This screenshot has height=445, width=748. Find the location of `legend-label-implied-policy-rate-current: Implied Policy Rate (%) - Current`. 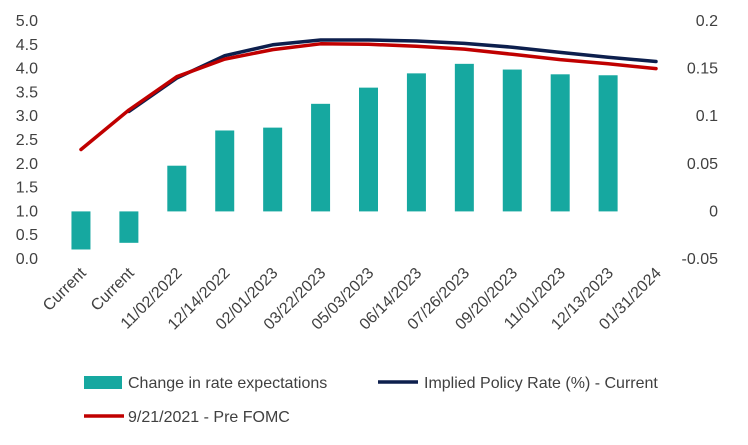

legend-label-implied-policy-rate-current: Implied Policy Rate (%) - Current is located at coordinates (541, 383).